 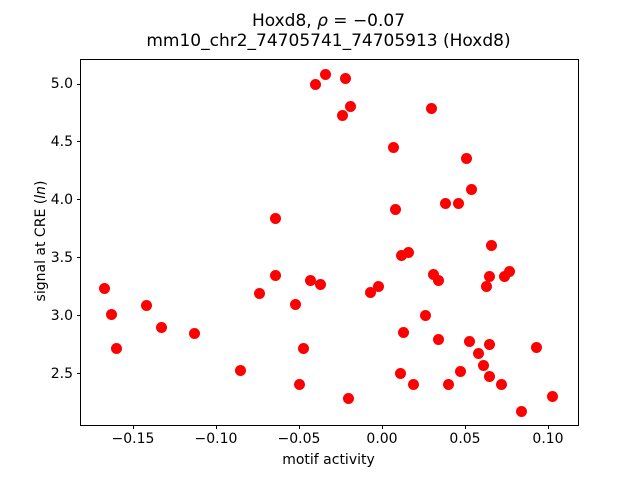 What do you see at coordinates (216, 439) in the screenshot?
I see `x-tick-label: −0.10` at bounding box center [216, 439].